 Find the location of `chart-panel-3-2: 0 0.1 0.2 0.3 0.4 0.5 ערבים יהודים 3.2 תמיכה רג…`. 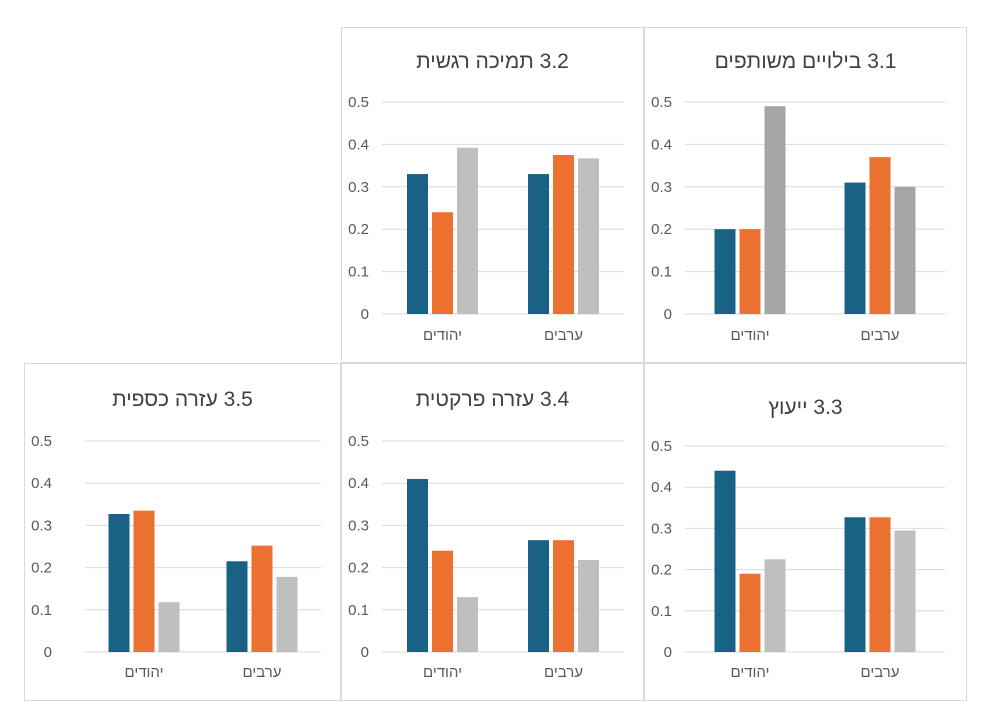

chart-panel-3-2: 0 0.1 0.2 0.3 0.4 0.5 ערבים יהודים 3.2 תמיכה רג… is located at coordinates (492, 195).